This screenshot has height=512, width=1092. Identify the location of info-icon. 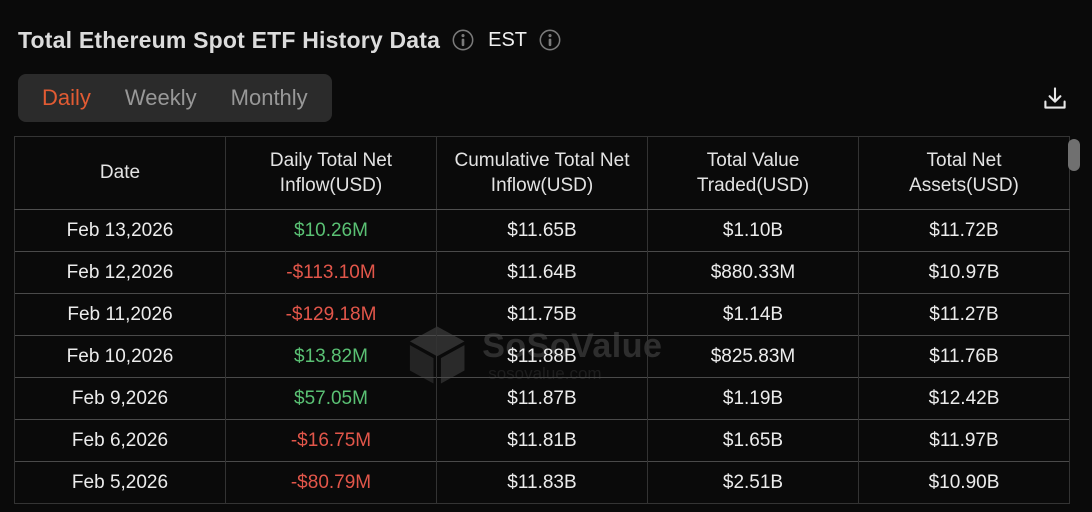
(463, 40).